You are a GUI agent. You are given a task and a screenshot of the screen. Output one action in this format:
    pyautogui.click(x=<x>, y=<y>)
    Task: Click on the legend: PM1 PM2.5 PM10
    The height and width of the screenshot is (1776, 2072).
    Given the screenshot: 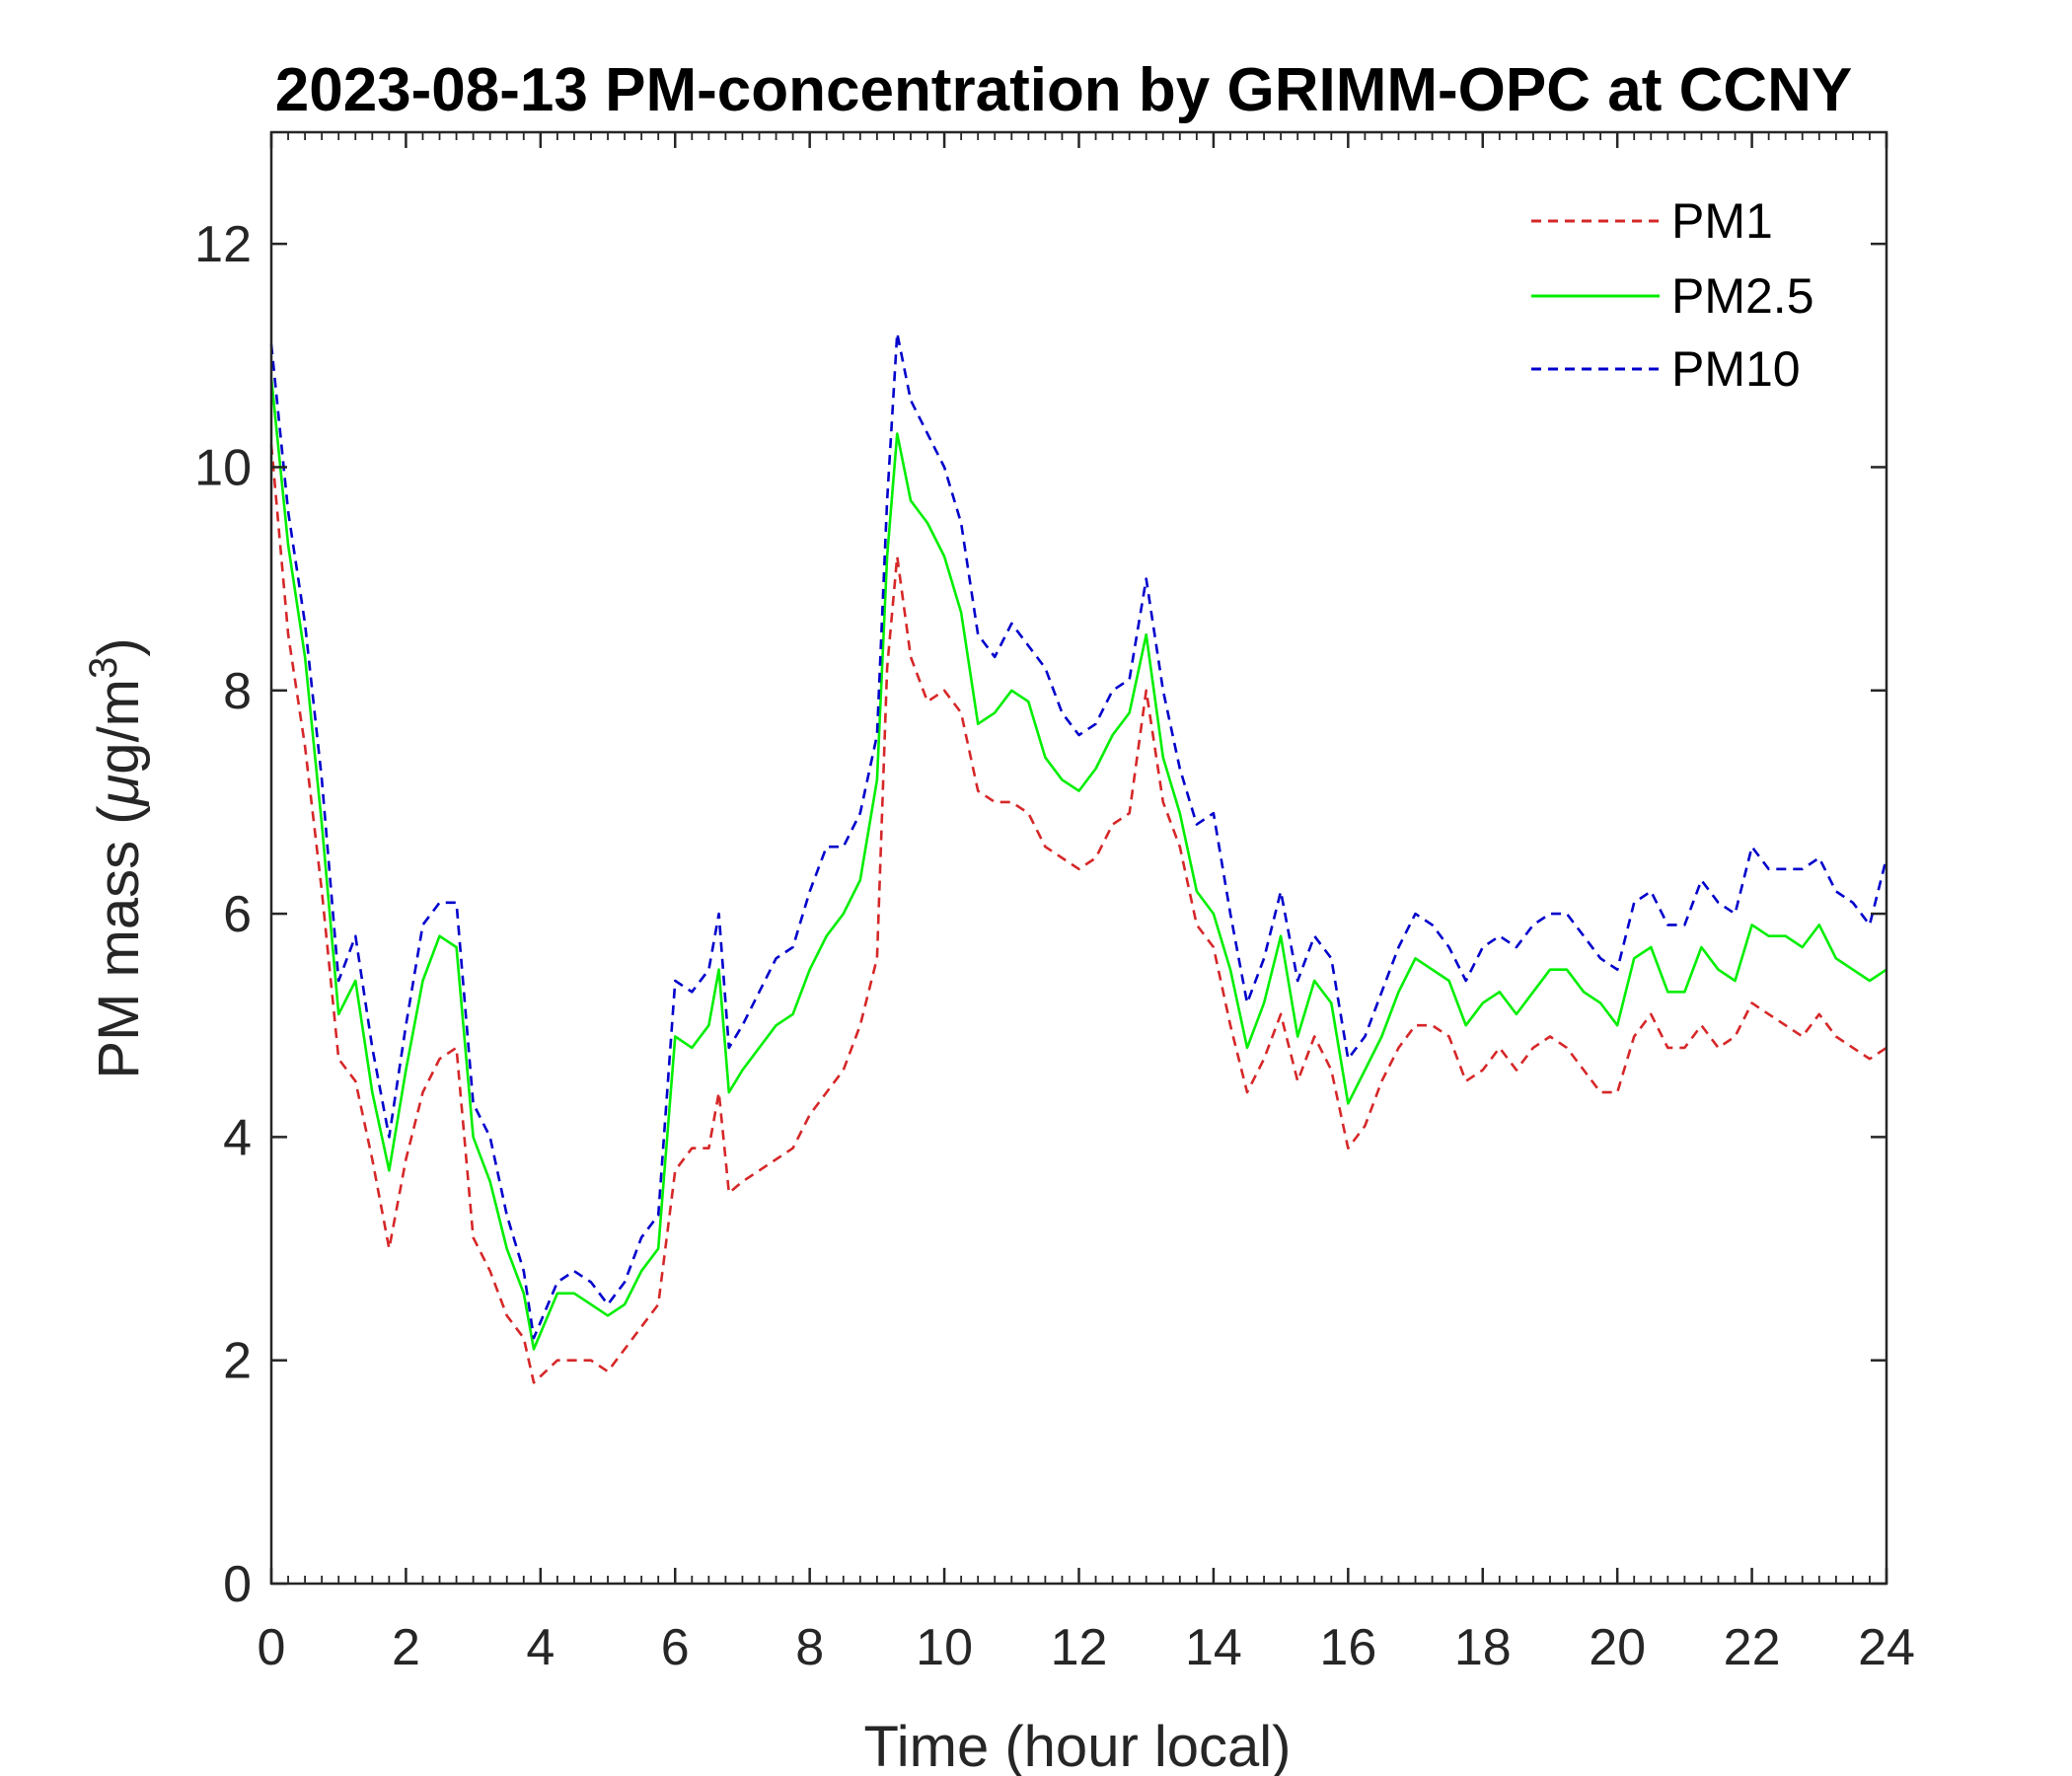 What is the action you would take?
    pyautogui.click(x=1673, y=295)
    